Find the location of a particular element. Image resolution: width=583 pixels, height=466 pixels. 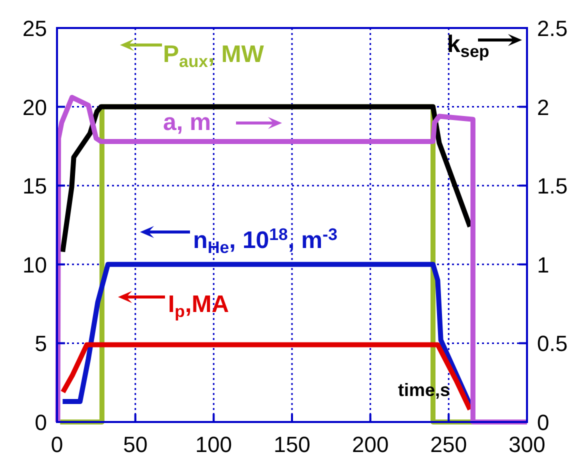

x-tick-label: 150 is located at coordinates (292, 444).